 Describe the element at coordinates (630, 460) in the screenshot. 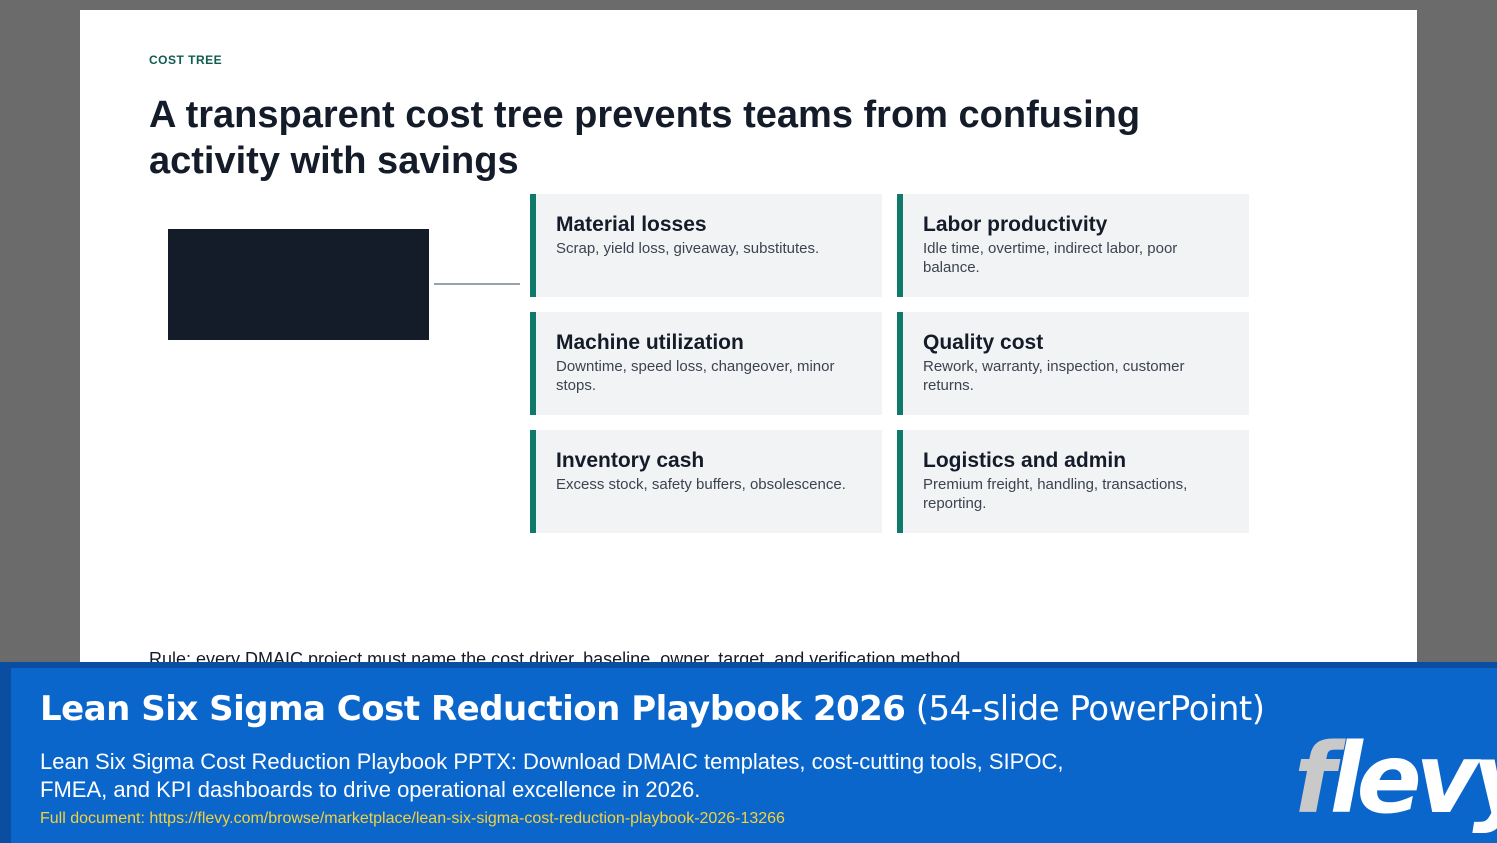

I see `card-title: Inventory cash` at that location.